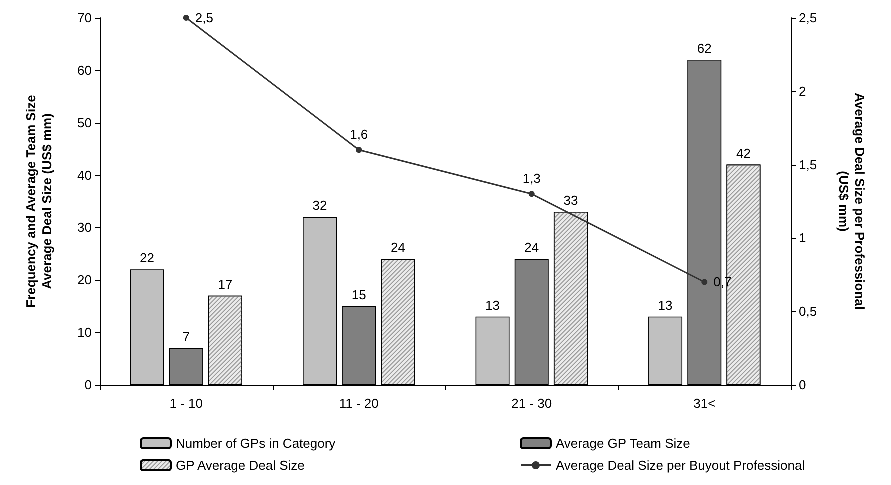  I want to click on y-tick-label: 40, so click(85, 175).